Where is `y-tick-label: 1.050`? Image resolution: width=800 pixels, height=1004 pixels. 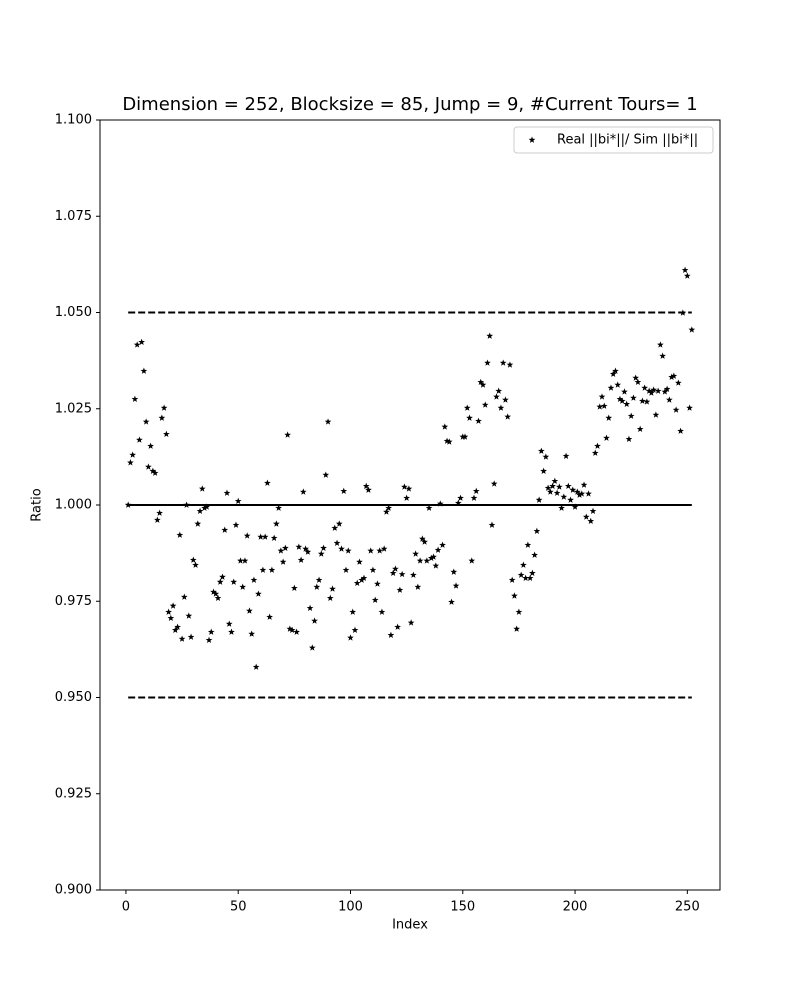 y-tick-label: 1.050 is located at coordinates (73, 312).